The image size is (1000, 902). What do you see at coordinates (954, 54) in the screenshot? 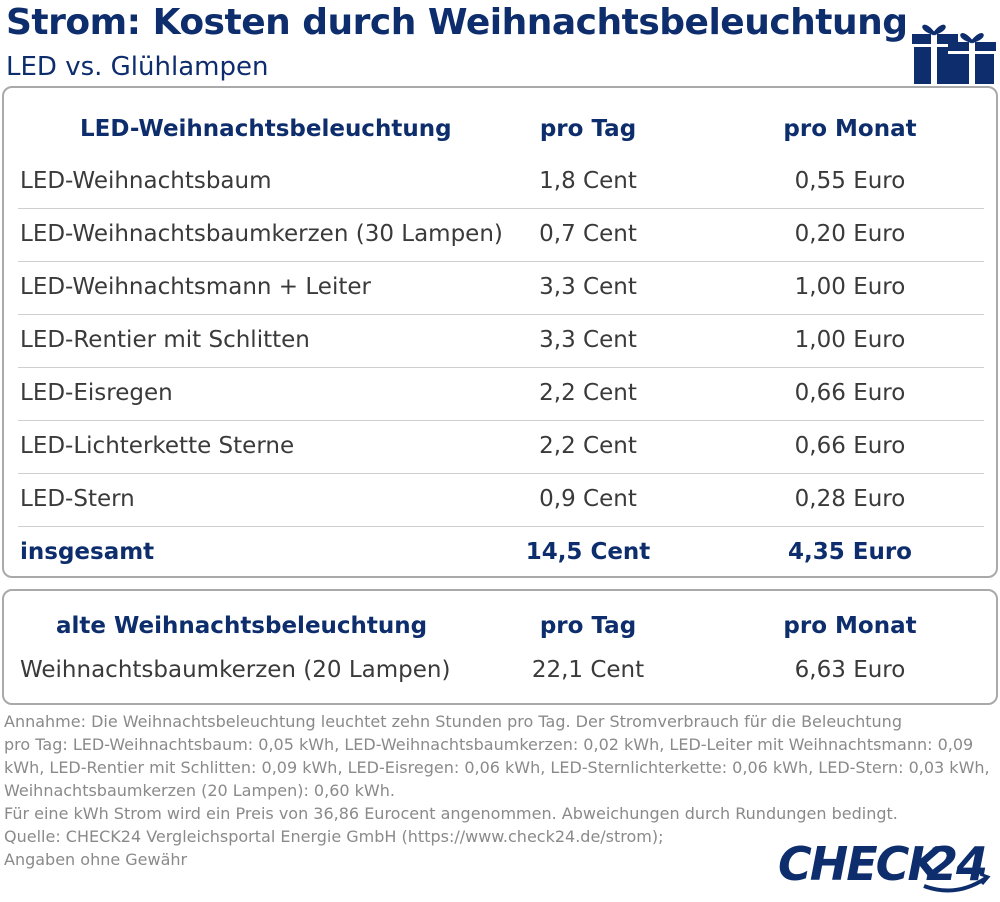
I see `gift-icon` at bounding box center [954, 54].